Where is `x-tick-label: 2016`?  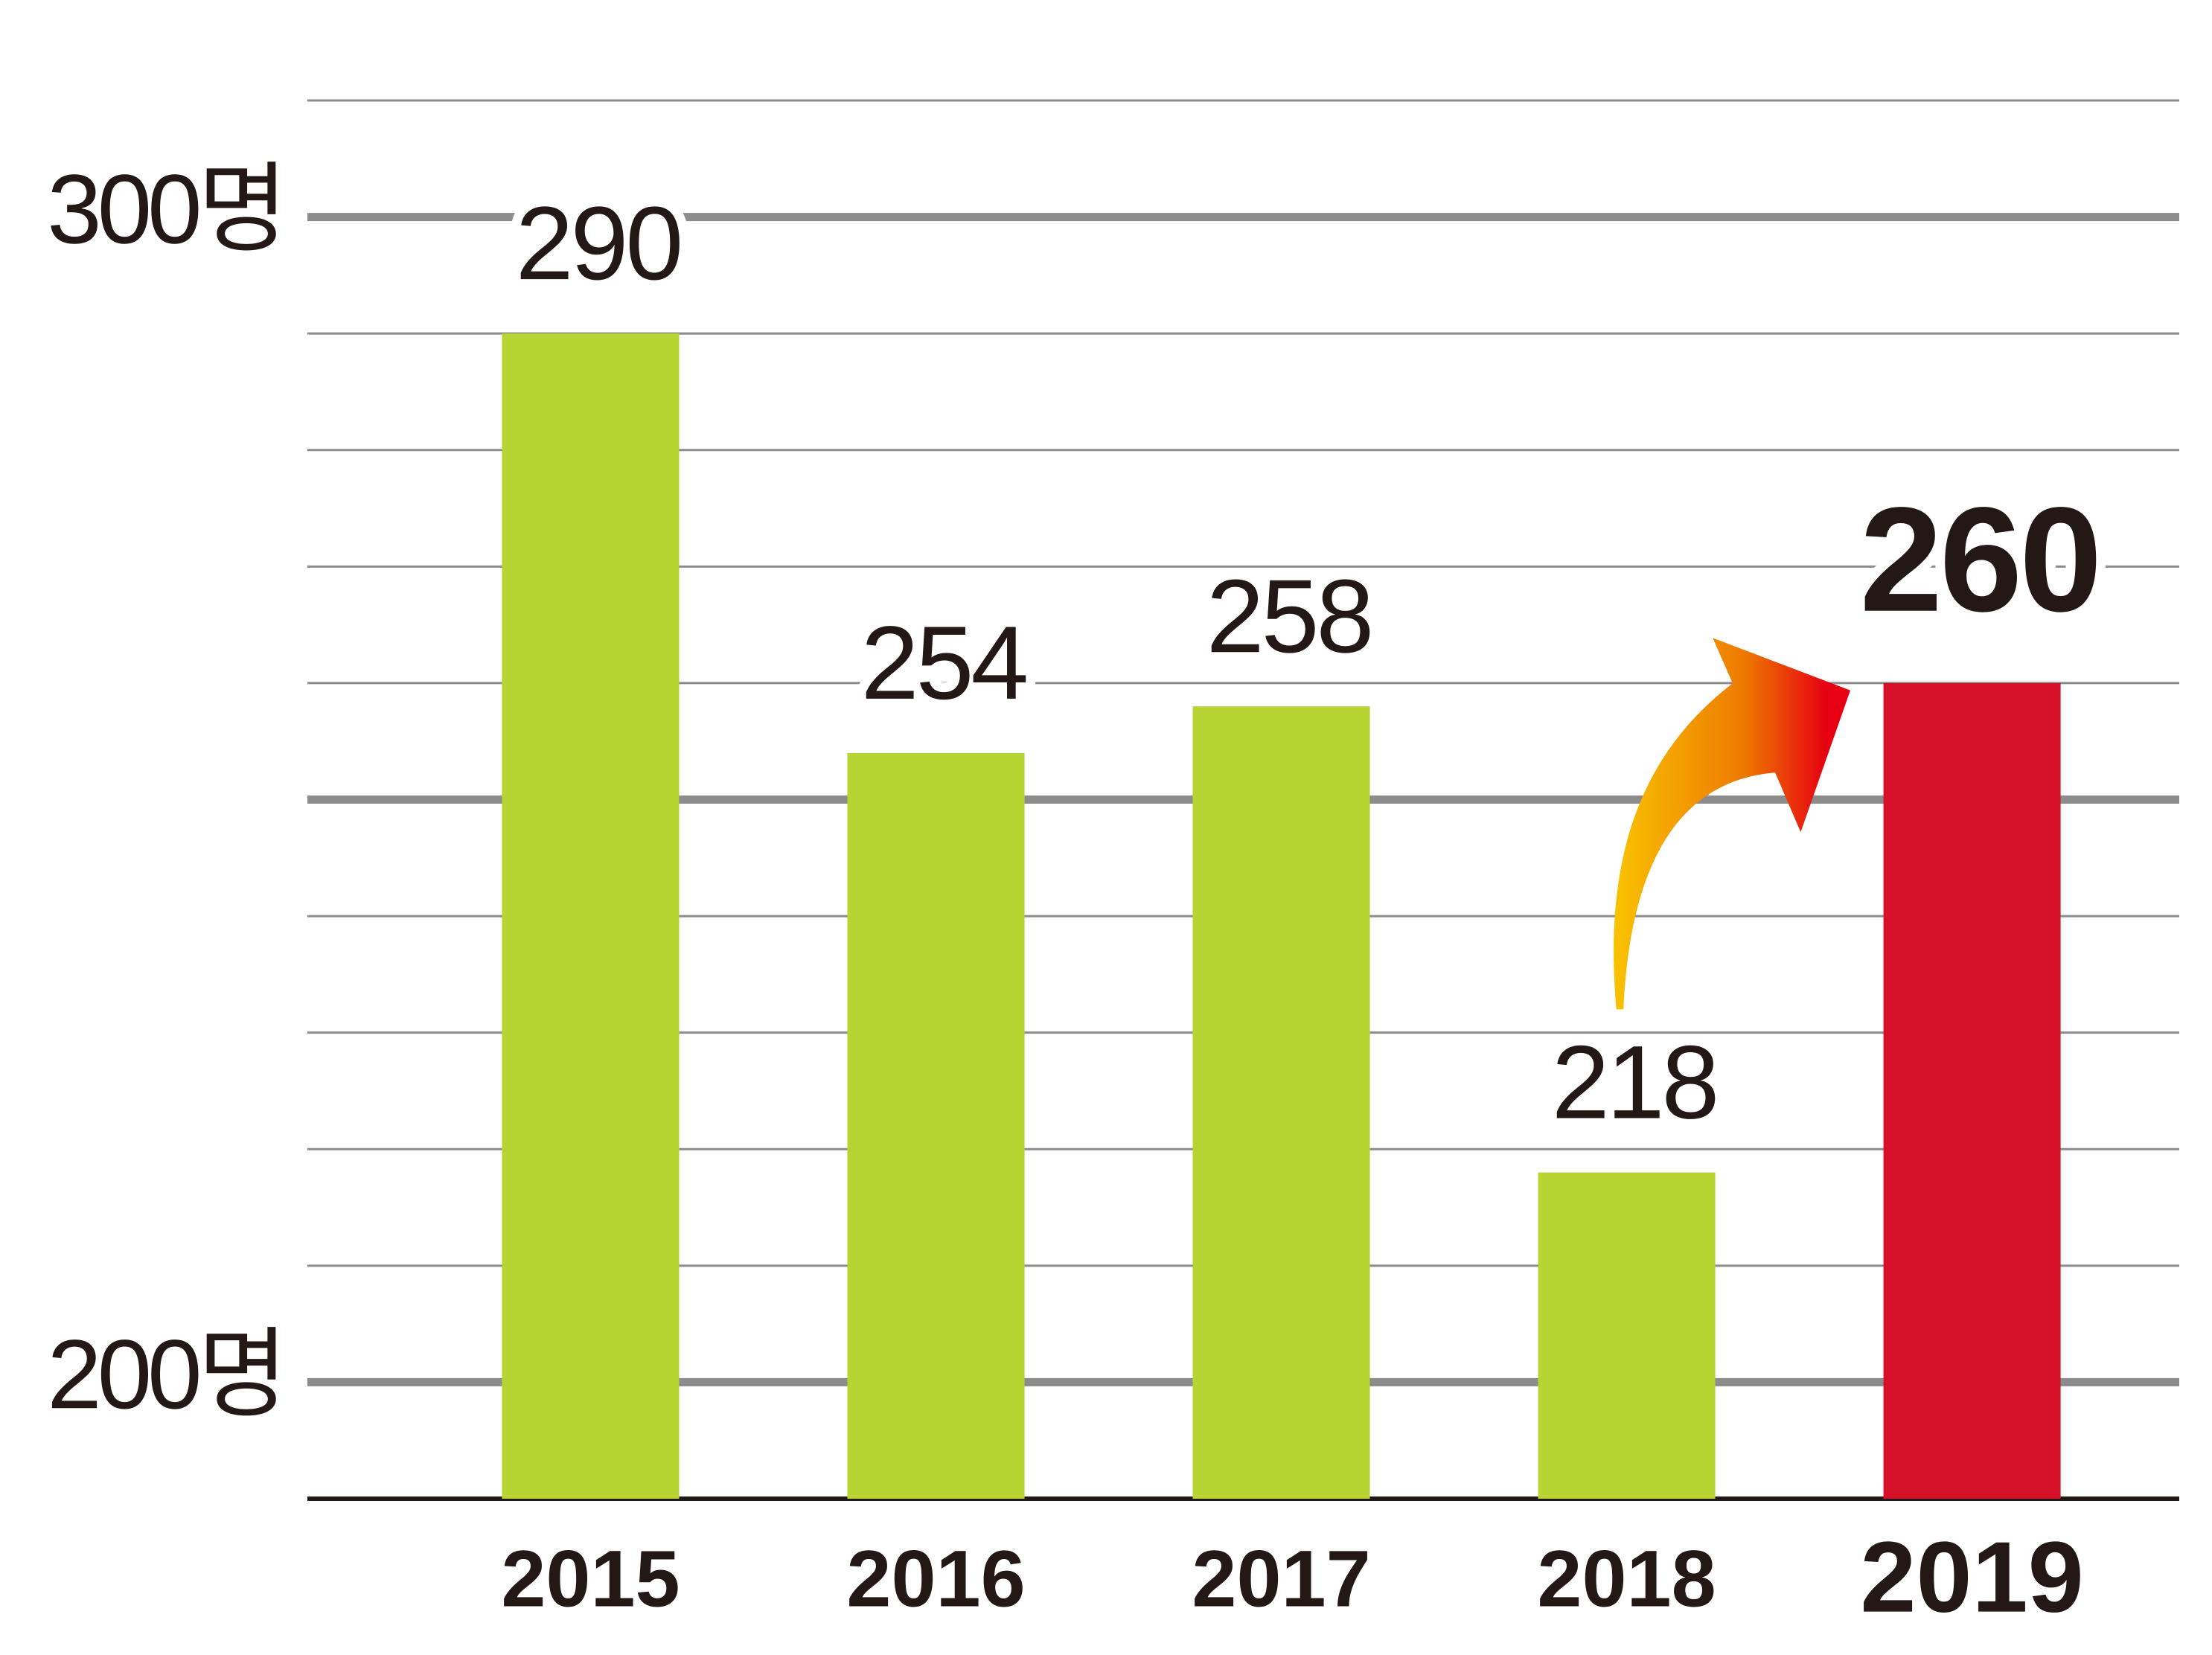 x-tick-label: 2016 is located at coordinates (936, 1579).